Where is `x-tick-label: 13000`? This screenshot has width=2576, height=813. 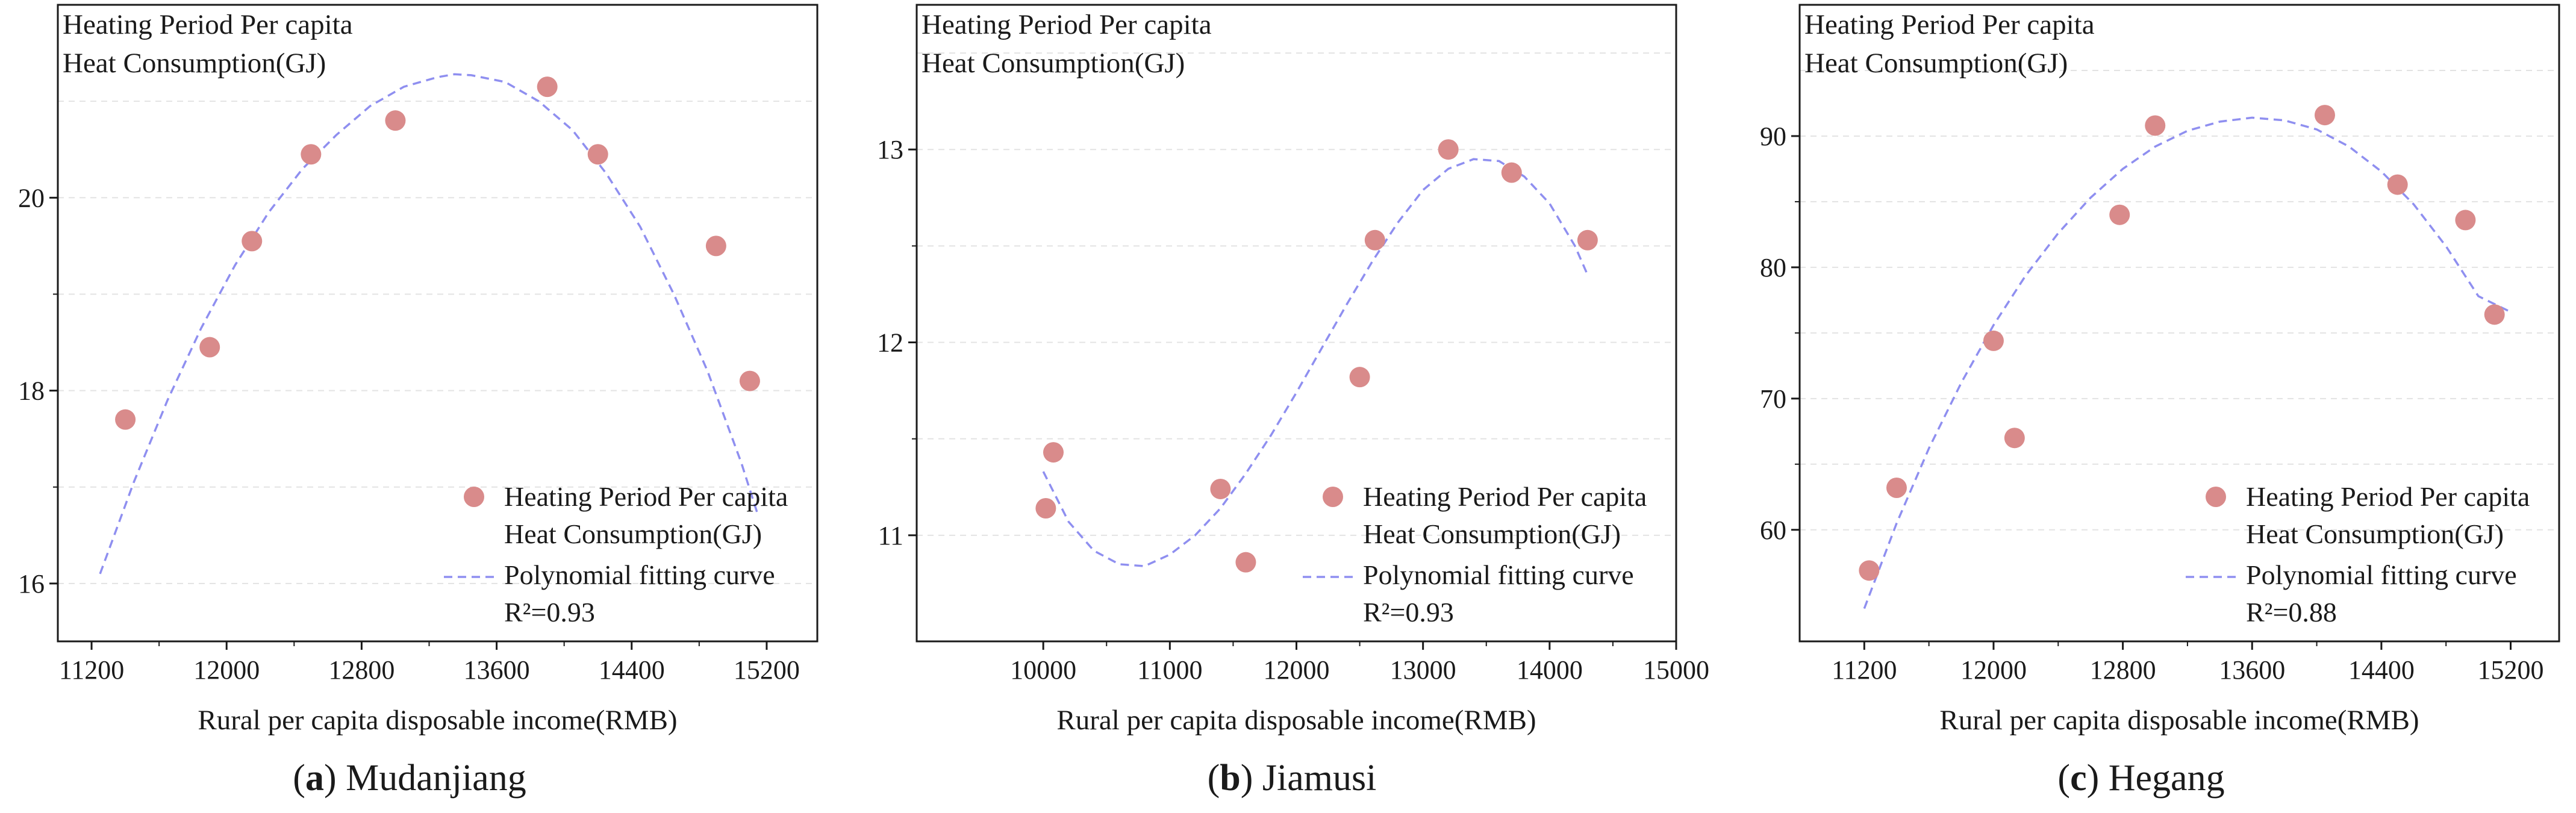 x-tick-label: 13000 is located at coordinates (1423, 670).